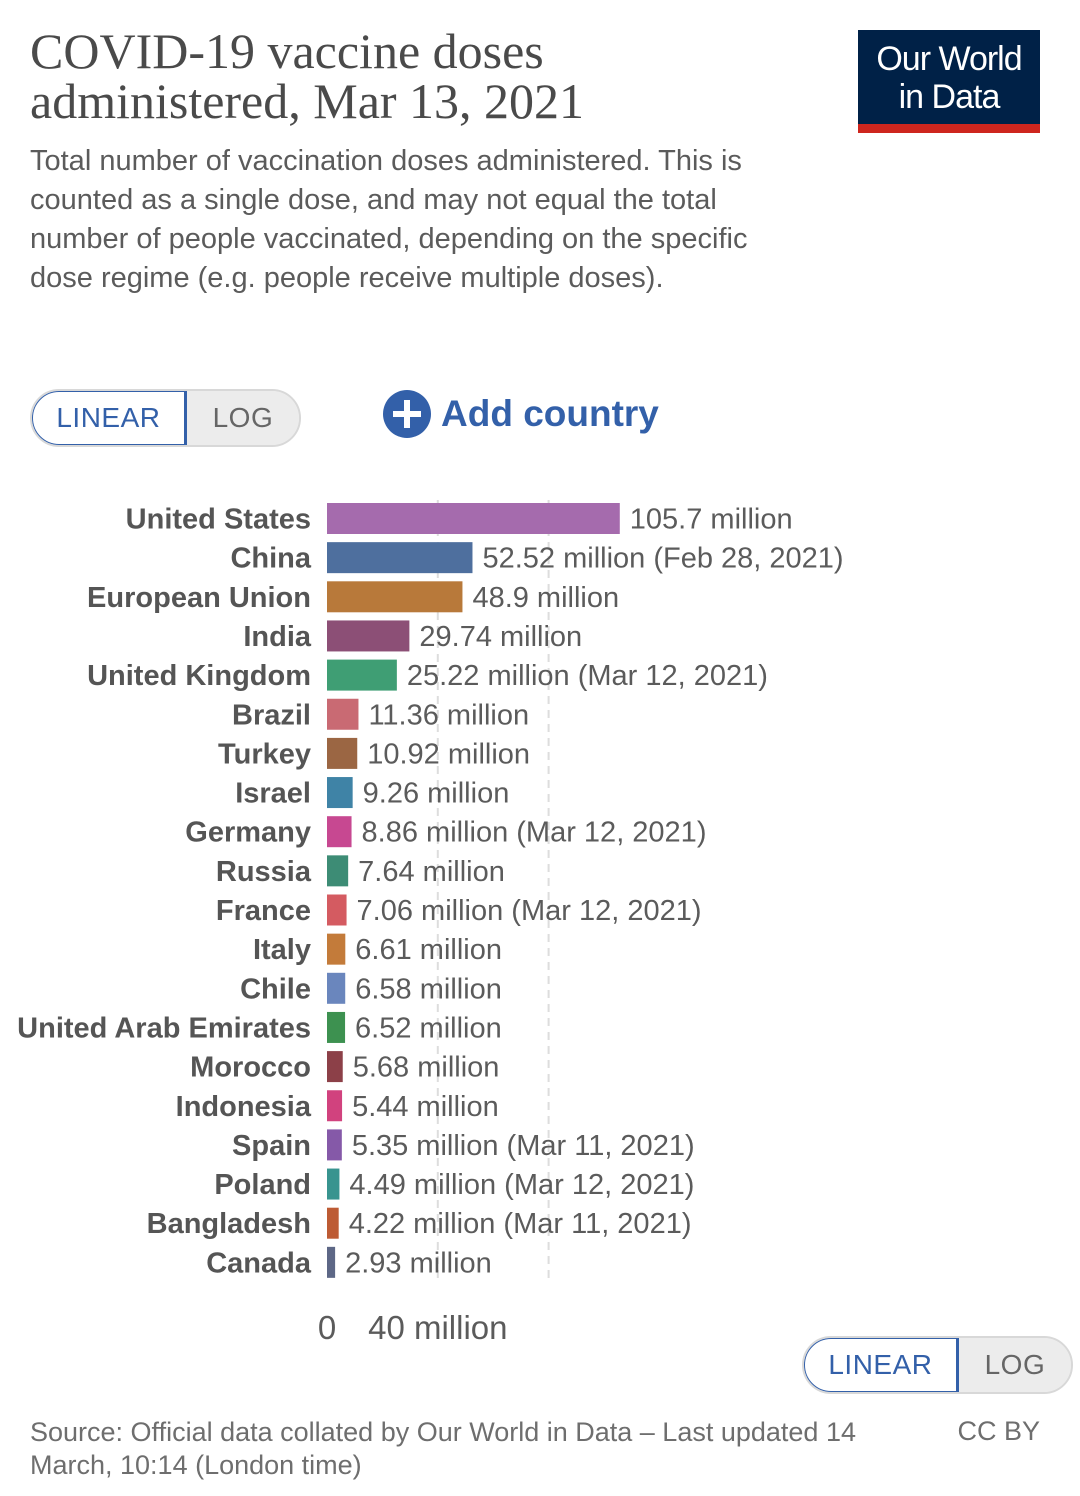 This screenshot has width=1080, height=1496. I want to click on category-label: European Union, so click(199, 598).